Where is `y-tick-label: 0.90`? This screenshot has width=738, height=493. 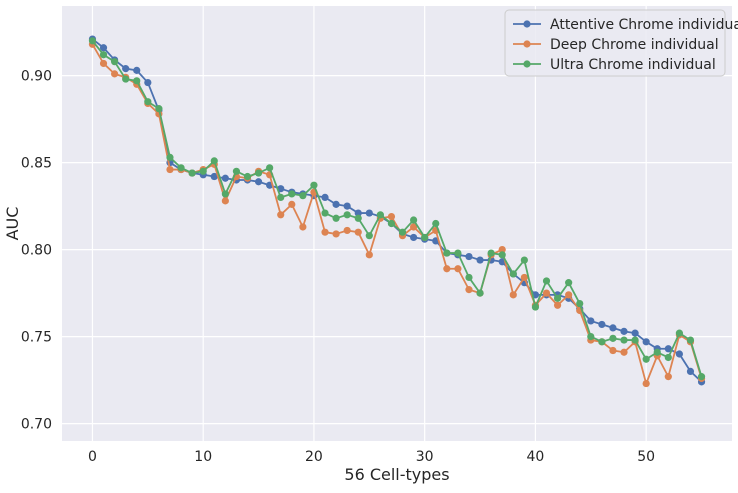 y-tick-label: 0.90 is located at coordinates (36, 77).